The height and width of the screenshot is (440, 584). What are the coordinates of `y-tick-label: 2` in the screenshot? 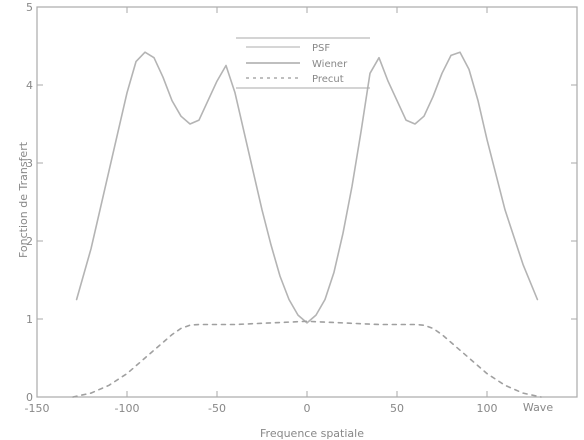 It's located at (29, 241).